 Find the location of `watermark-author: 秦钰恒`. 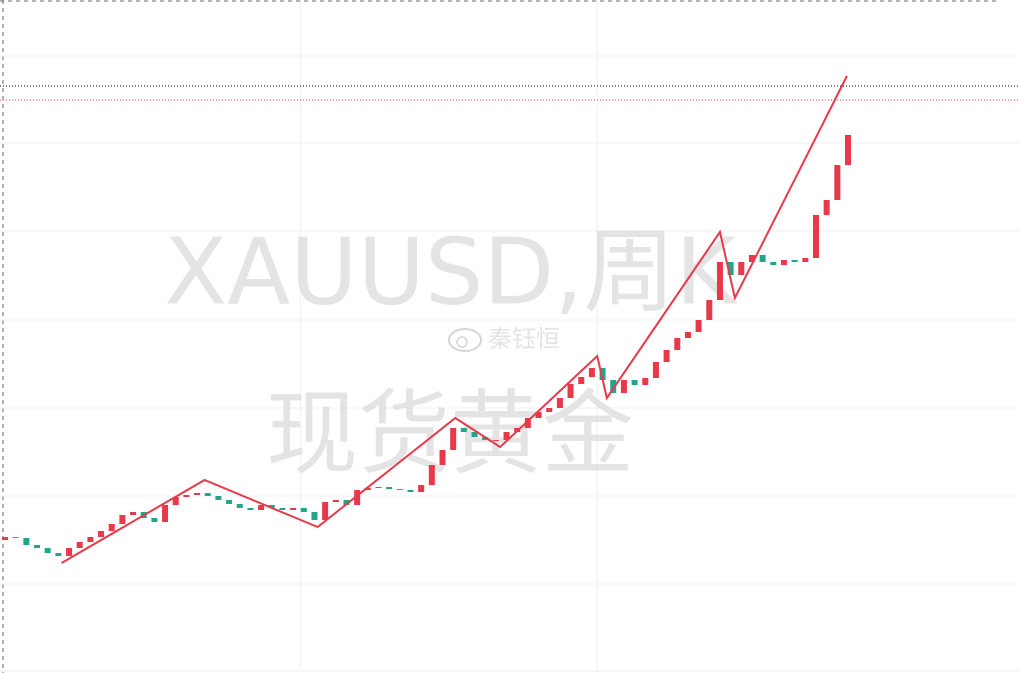

watermark-author: 秦钰恒 is located at coordinates (524, 339).